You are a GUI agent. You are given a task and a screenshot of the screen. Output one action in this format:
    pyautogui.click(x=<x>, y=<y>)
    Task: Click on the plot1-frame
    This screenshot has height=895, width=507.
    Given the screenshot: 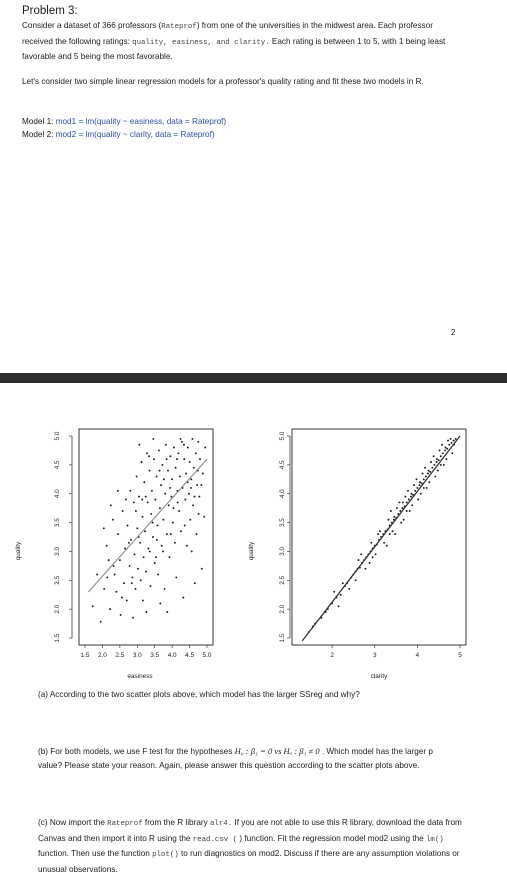 What is the action you would take?
    pyautogui.click(x=146, y=537)
    